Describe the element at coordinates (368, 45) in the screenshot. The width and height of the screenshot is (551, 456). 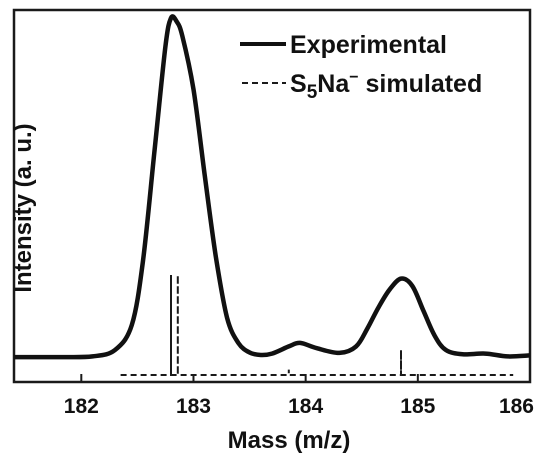
I see `legend-experimental-label: Experimental` at that location.